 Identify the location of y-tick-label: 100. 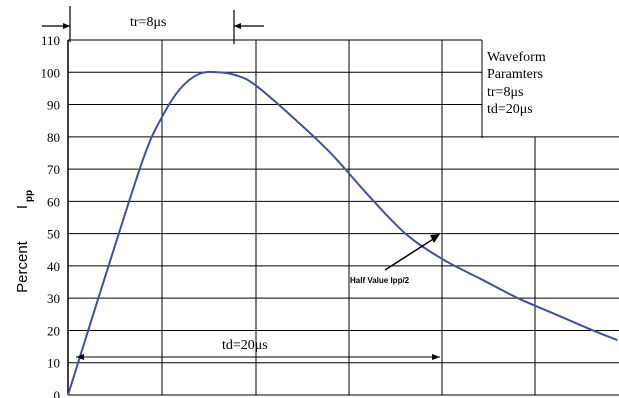
(51, 72).